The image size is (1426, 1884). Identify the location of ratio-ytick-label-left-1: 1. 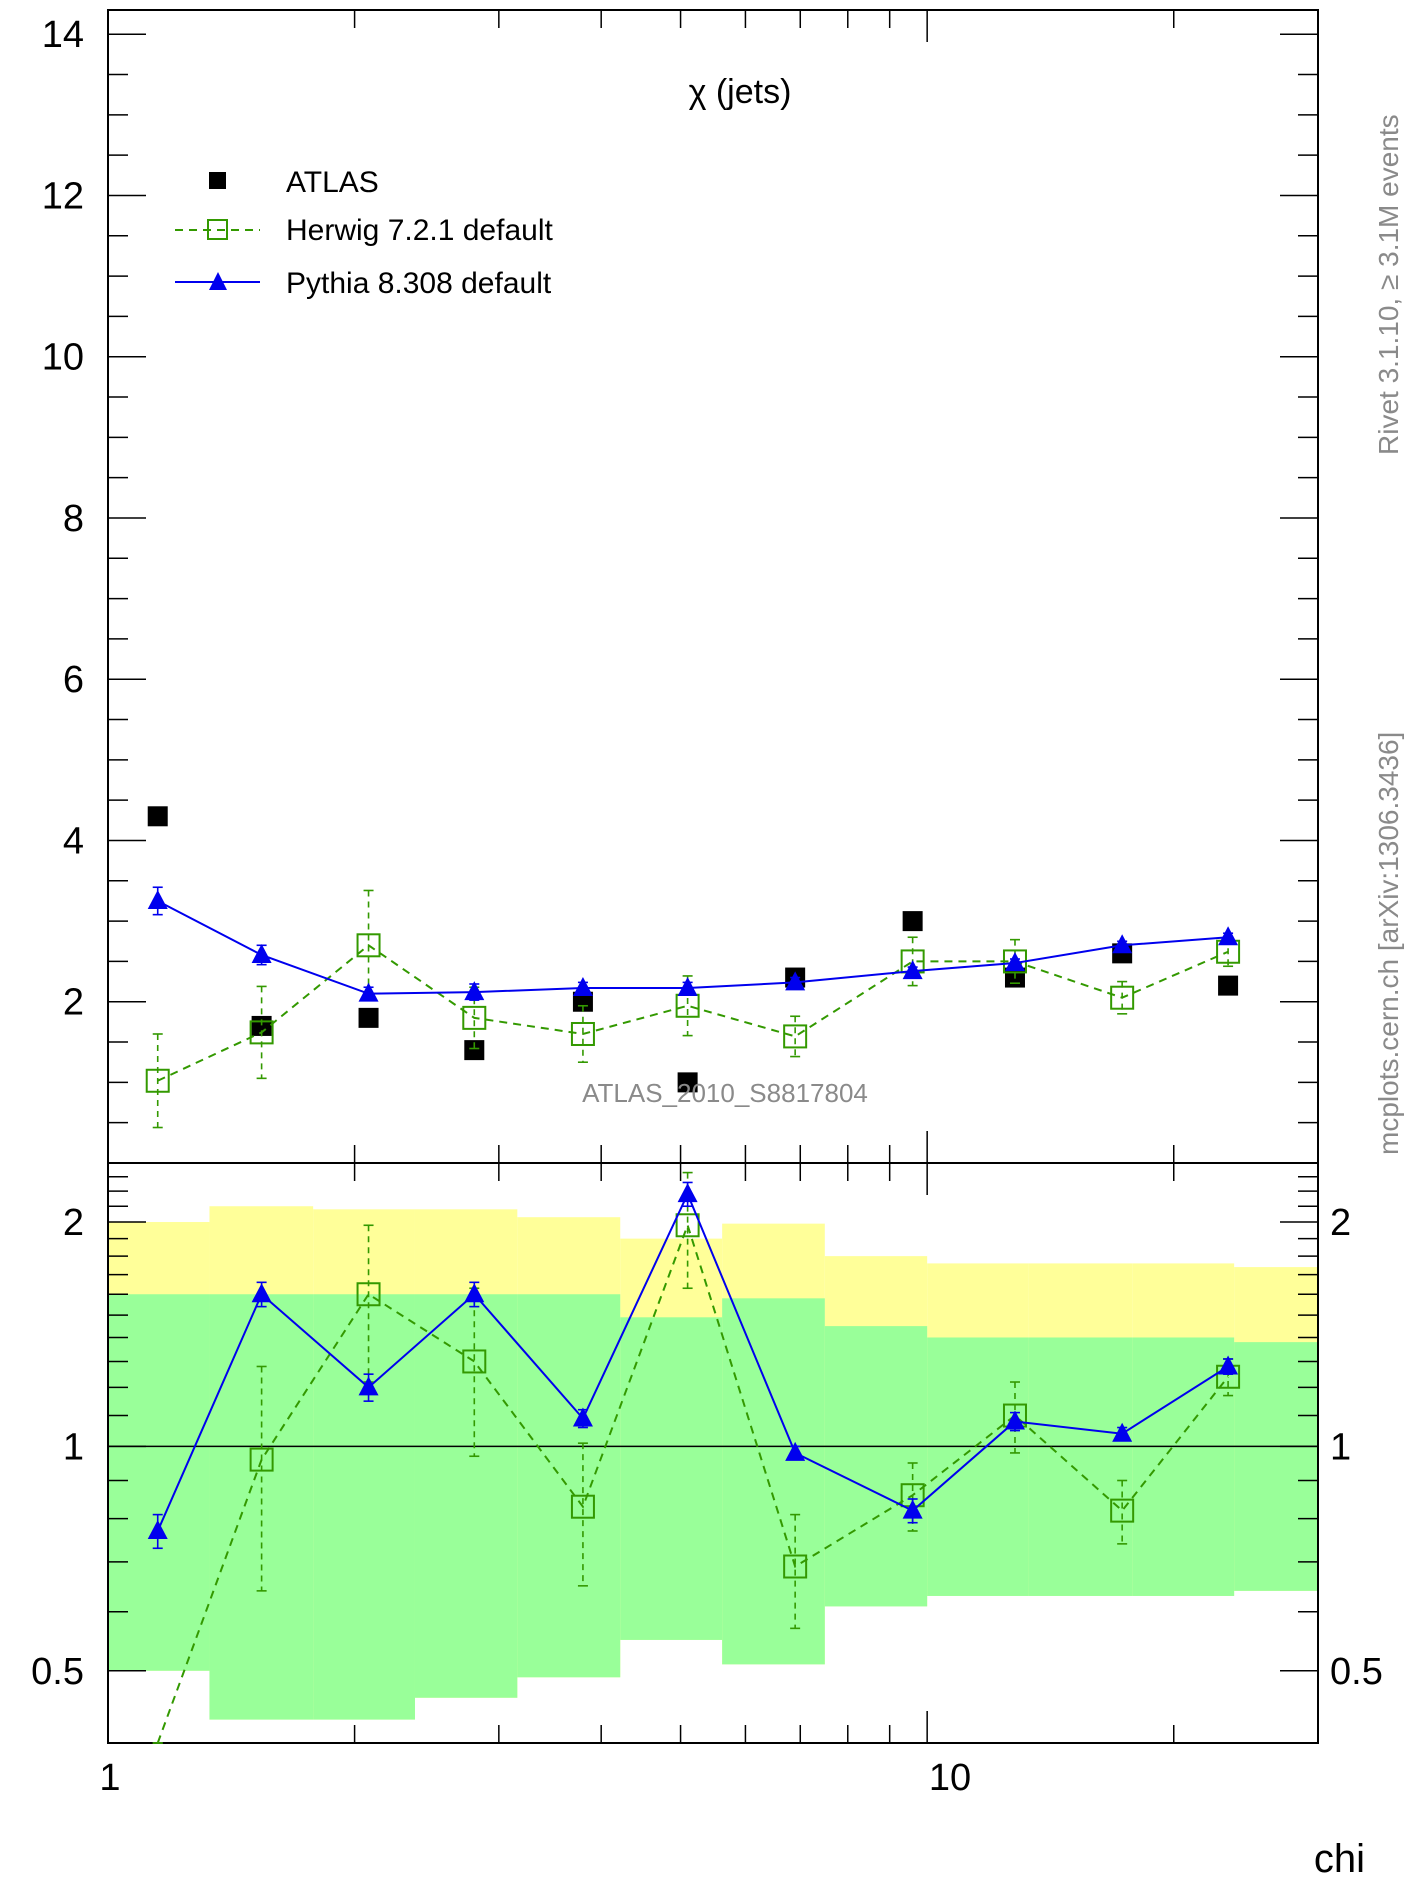
(73, 1447).